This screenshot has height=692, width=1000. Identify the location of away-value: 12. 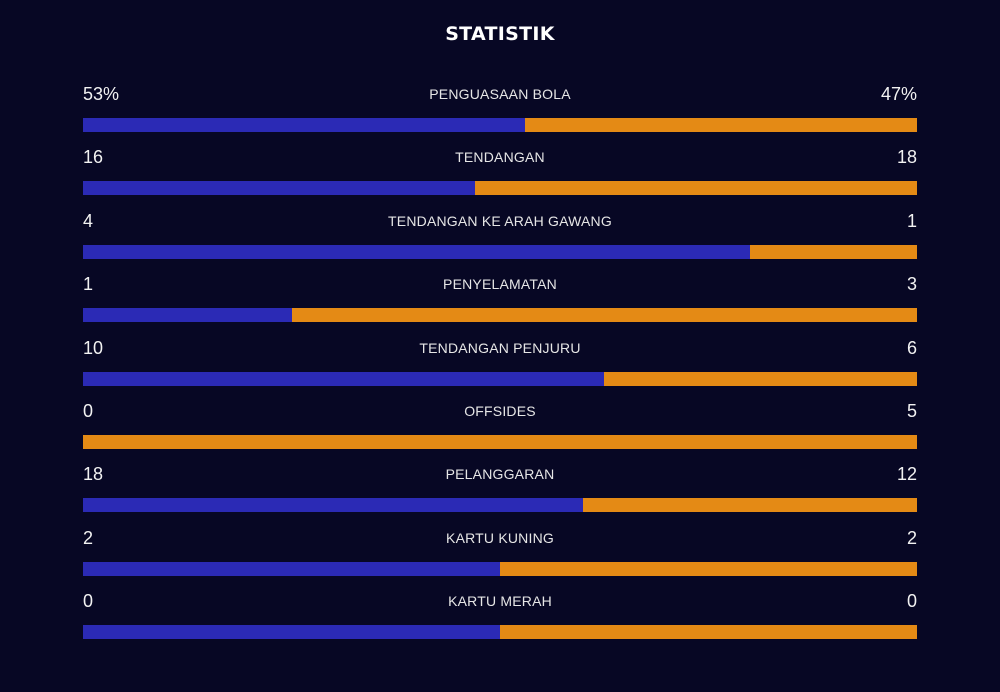
(906, 474).